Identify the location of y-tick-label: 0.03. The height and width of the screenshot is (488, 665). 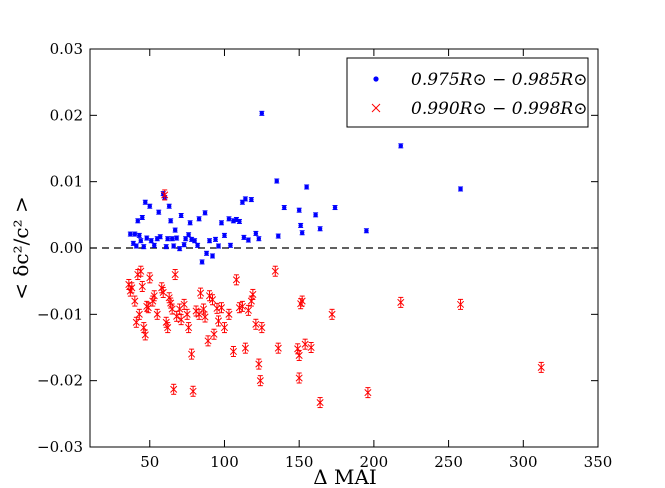
(66, 49).